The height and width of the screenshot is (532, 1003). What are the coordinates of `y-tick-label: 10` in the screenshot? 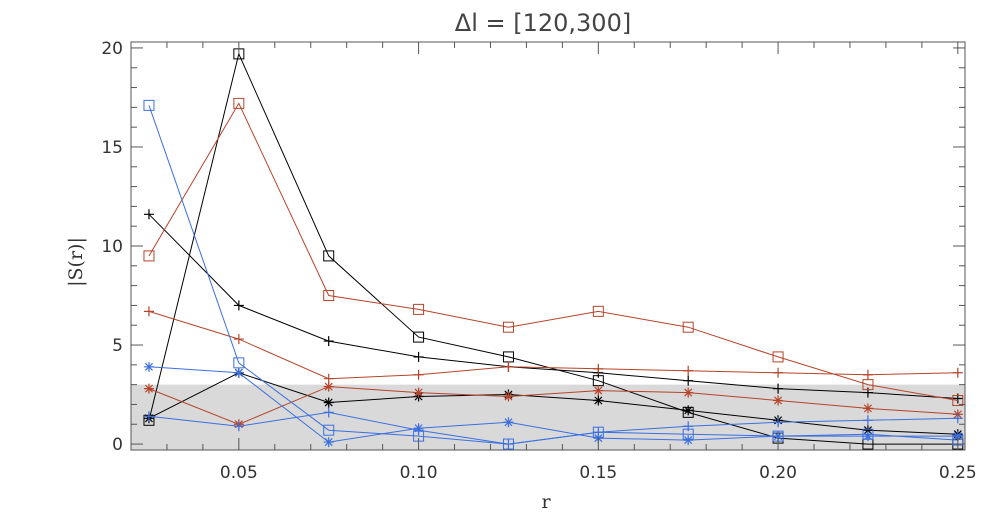 It's located at (112, 247).